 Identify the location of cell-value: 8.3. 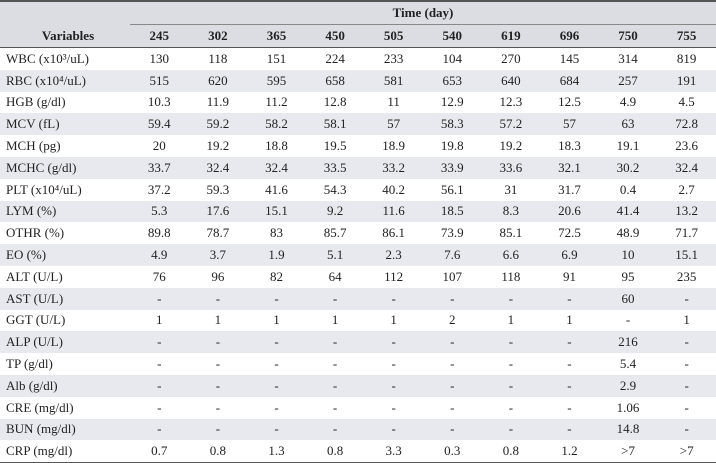
(511, 211).